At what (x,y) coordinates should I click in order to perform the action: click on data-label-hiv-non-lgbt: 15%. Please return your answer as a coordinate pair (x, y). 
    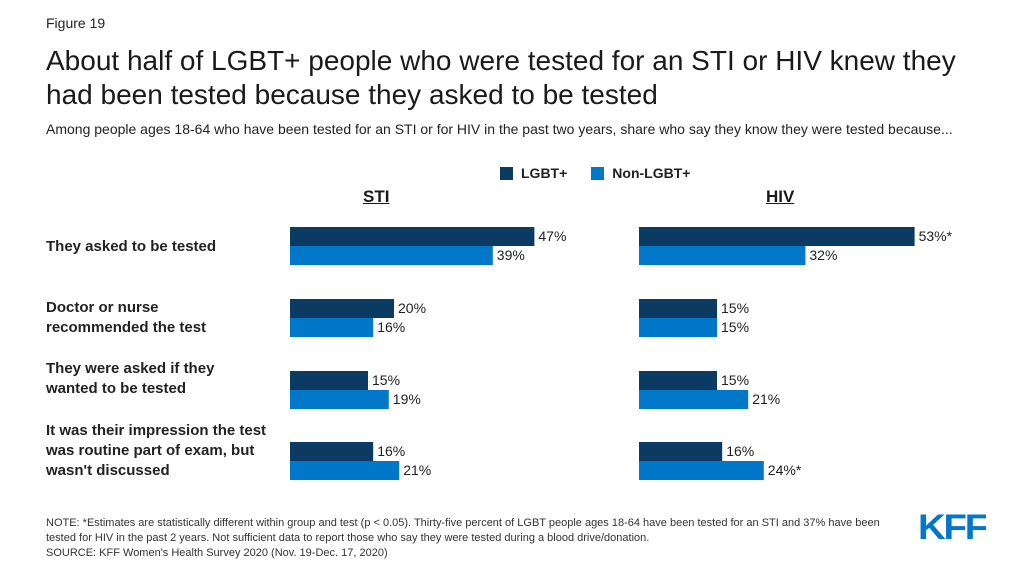
    Looking at the image, I should click on (735, 327).